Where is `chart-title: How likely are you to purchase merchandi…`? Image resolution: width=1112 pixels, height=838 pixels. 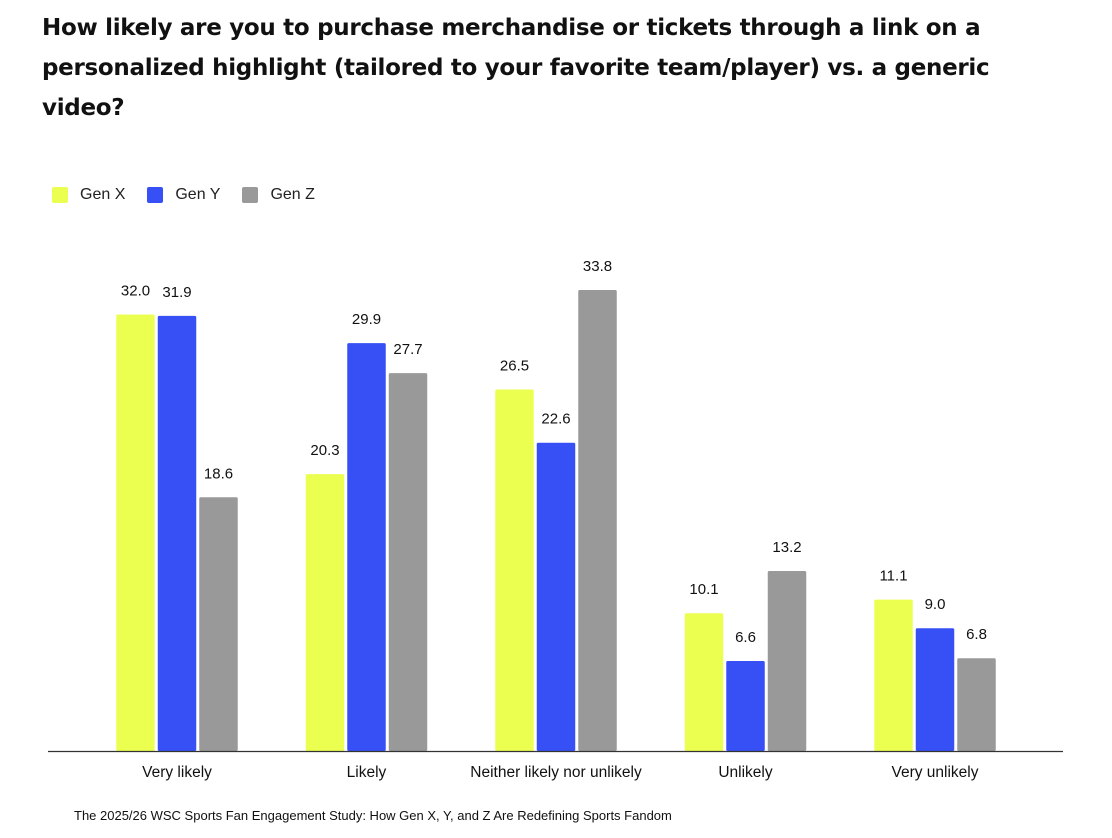 chart-title: How likely are you to purchase merchandi… is located at coordinates (516, 68).